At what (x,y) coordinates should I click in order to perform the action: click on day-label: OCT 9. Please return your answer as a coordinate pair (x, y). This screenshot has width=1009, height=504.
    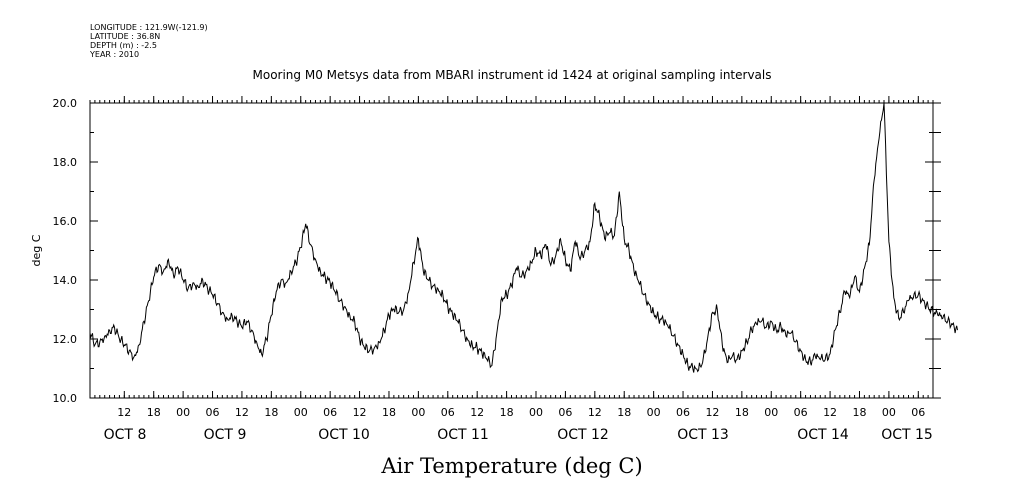
    Looking at the image, I should click on (225, 435).